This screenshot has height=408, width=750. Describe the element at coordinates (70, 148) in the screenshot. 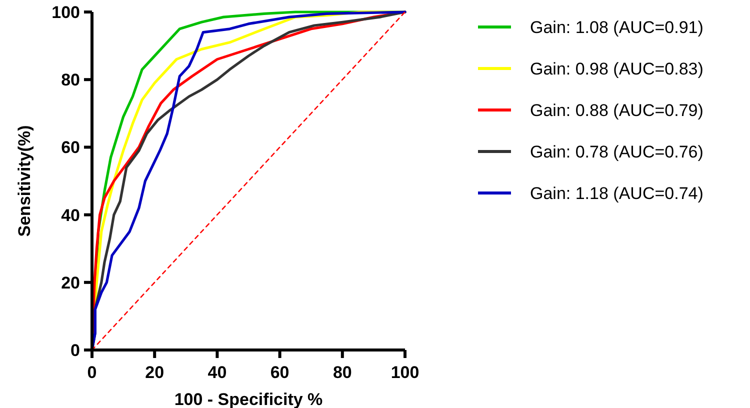

I see `y-tick-label: 60` at that location.